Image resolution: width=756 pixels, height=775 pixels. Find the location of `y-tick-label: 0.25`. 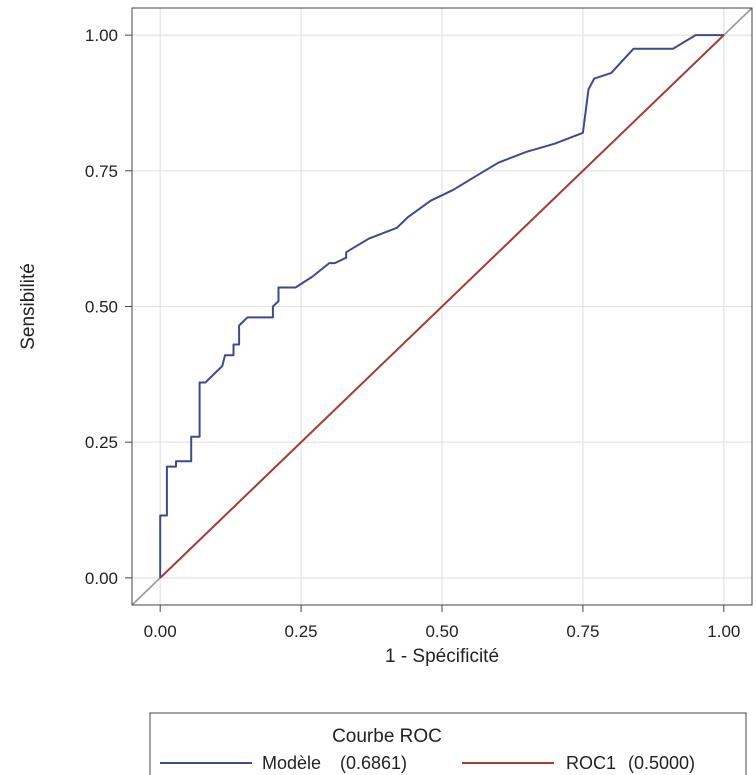

y-tick-label: 0.25 is located at coordinates (101, 442).